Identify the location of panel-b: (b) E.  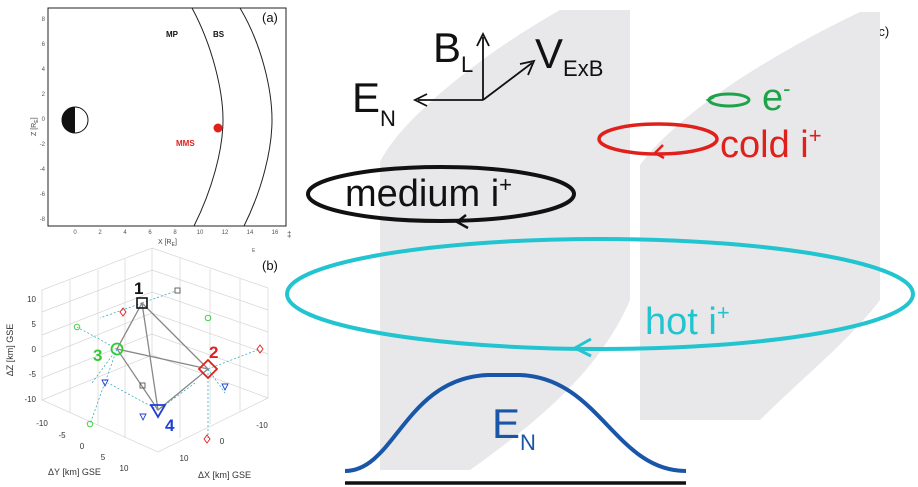
(141, 363).